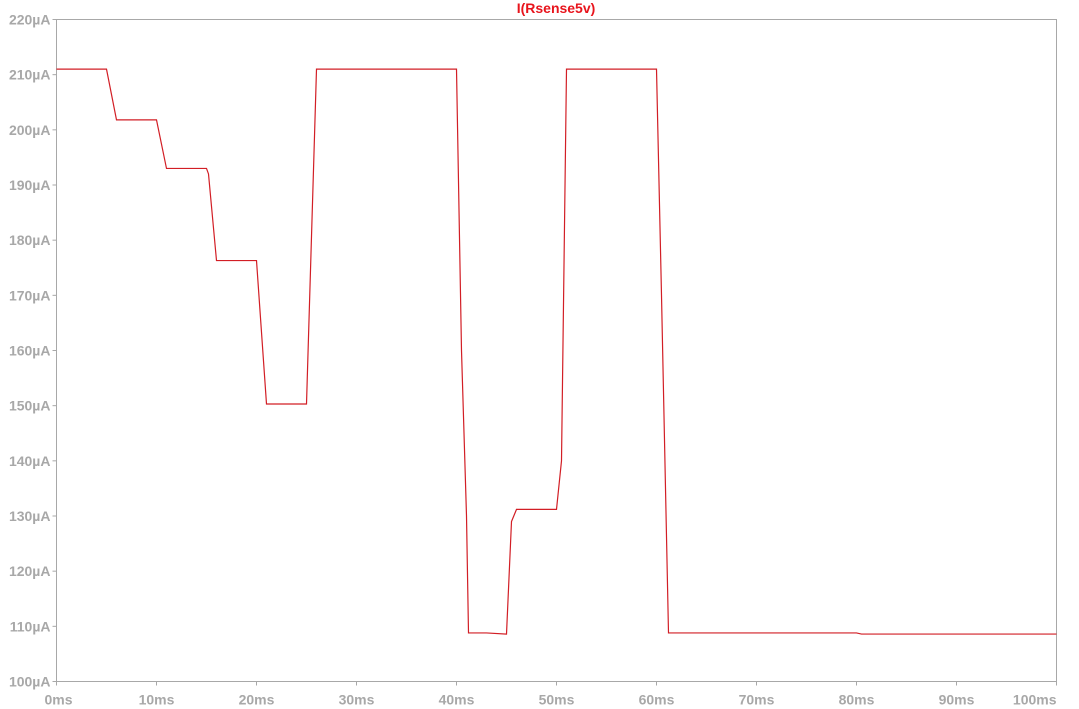 The width and height of the screenshot is (1079, 709). What do you see at coordinates (357, 700) in the screenshot?
I see `x-tick-label: 30ms` at bounding box center [357, 700].